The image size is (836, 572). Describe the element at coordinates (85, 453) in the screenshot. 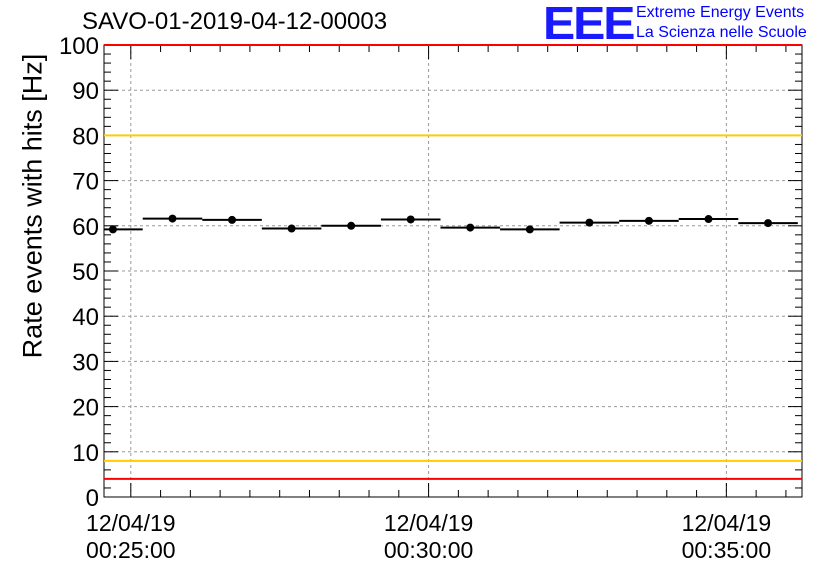

I see `y-tick-label: 10` at that location.